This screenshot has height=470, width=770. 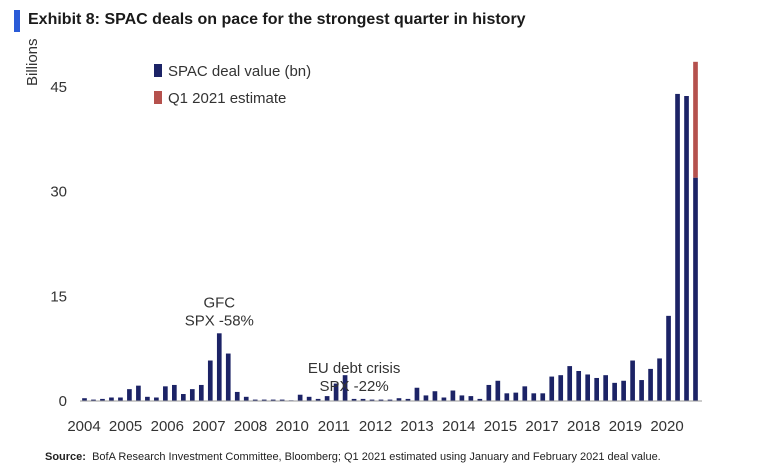 I want to click on y-tick-label: 30, so click(x=58, y=192).